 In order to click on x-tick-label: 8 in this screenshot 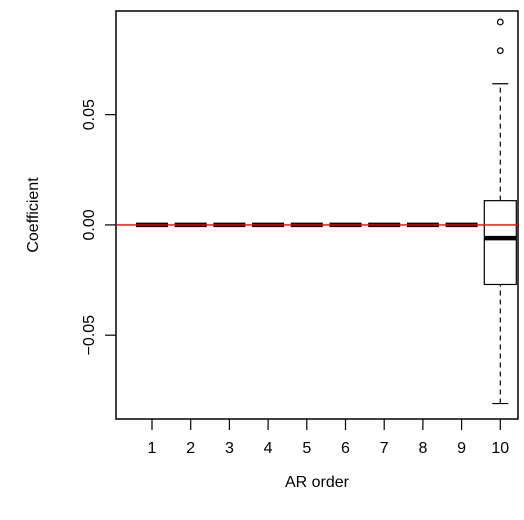, I will do `click(422, 448)`.